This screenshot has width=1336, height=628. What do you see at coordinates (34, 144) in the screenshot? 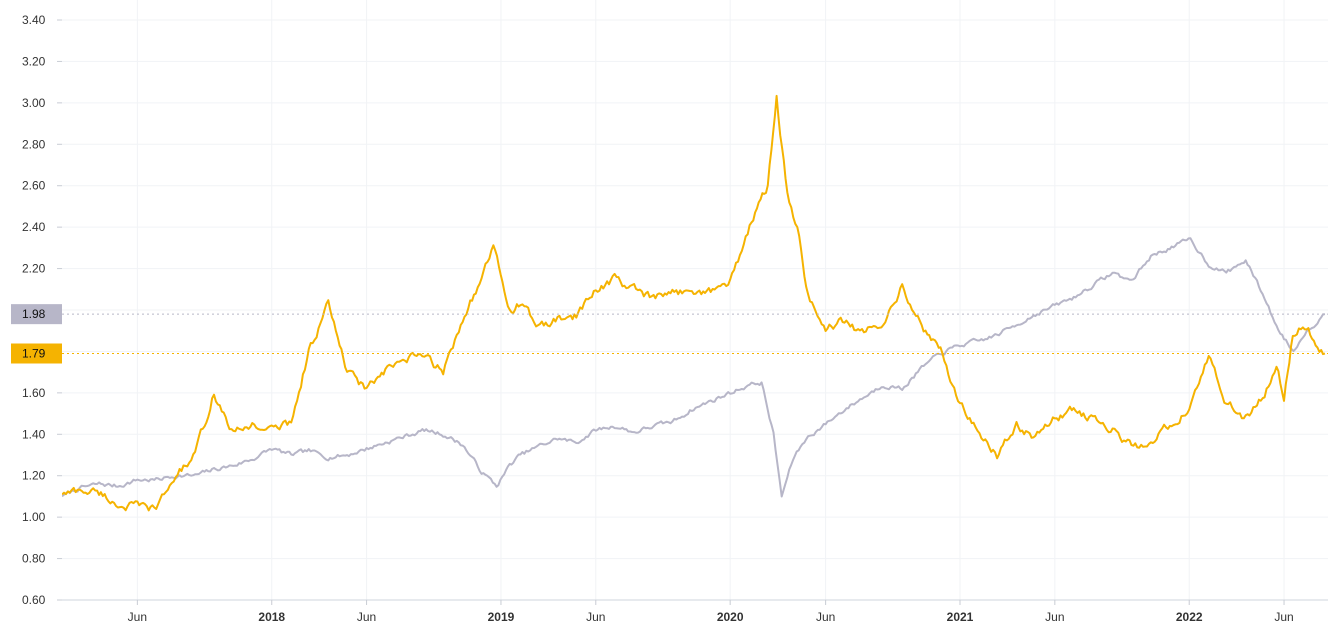
I see `y-tick-label: 2.80` at bounding box center [34, 144].